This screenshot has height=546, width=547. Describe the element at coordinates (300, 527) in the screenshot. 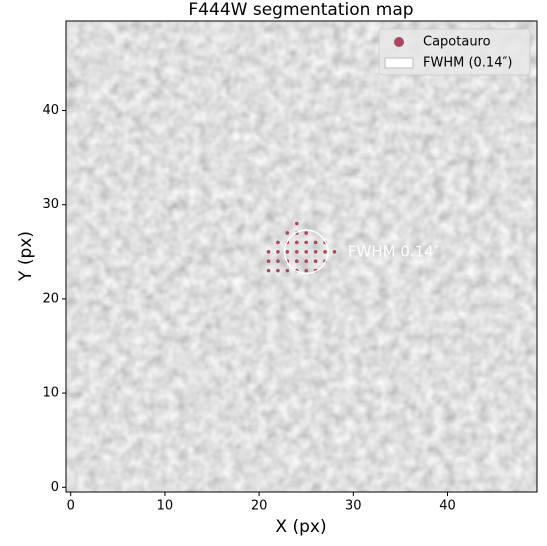

I see `x-axis-label: X (px)` at that location.